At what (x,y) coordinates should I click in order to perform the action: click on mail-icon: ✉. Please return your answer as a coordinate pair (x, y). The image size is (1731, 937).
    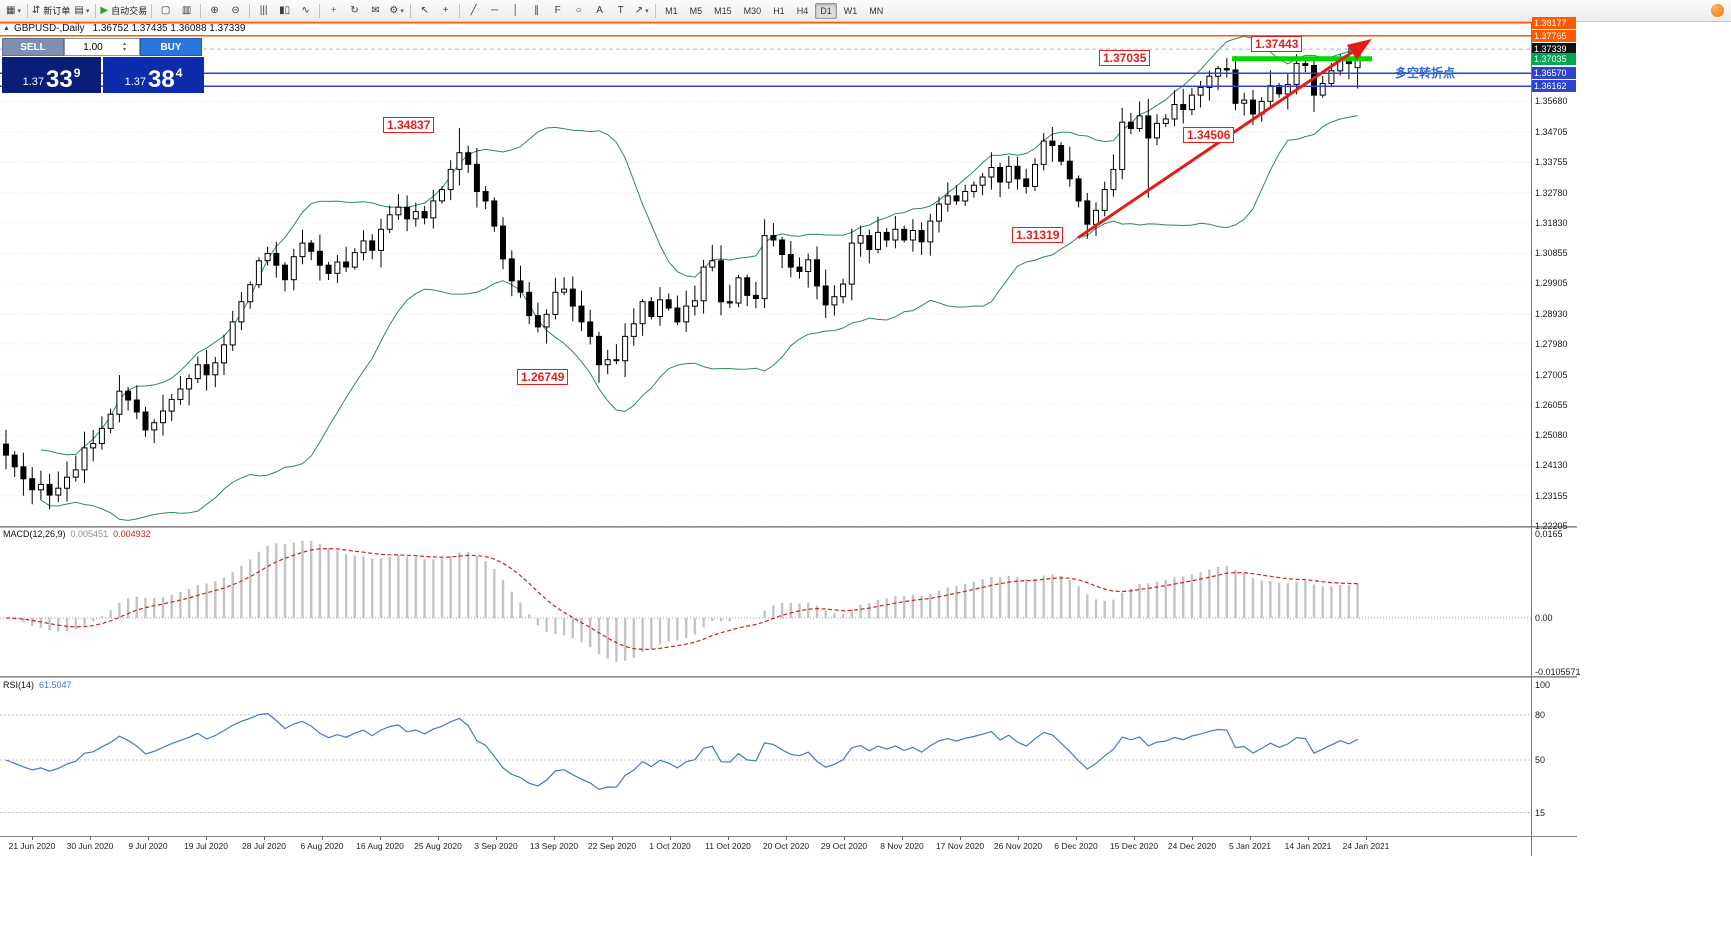
    Looking at the image, I should click on (375, 10).